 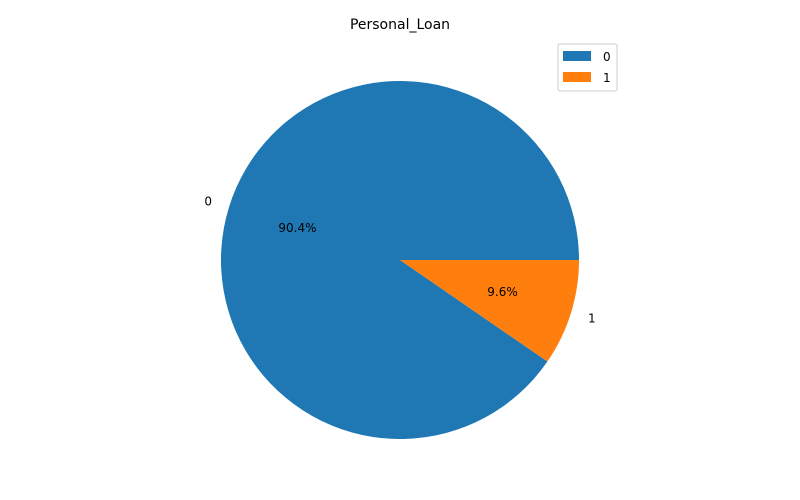 I want to click on legend: 01, so click(x=587, y=67).